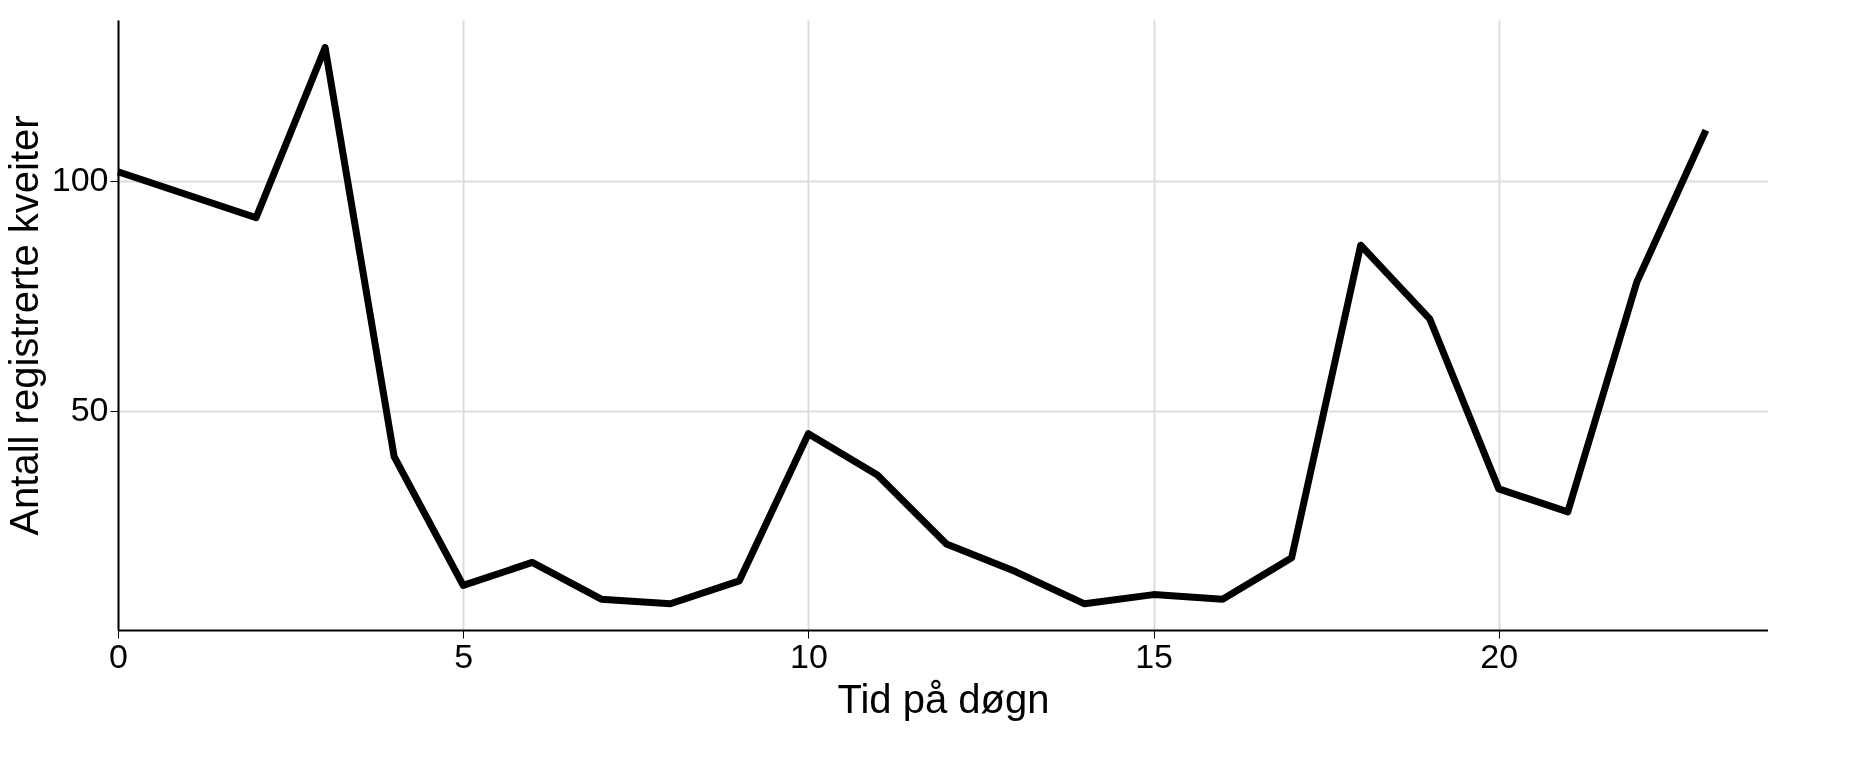 The height and width of the screenshot is (757, 1860). What do you see at coordinates (1154, 655) in the screenshot?
I see `x-tick-label: 15` at bounding box center [1154, 655].